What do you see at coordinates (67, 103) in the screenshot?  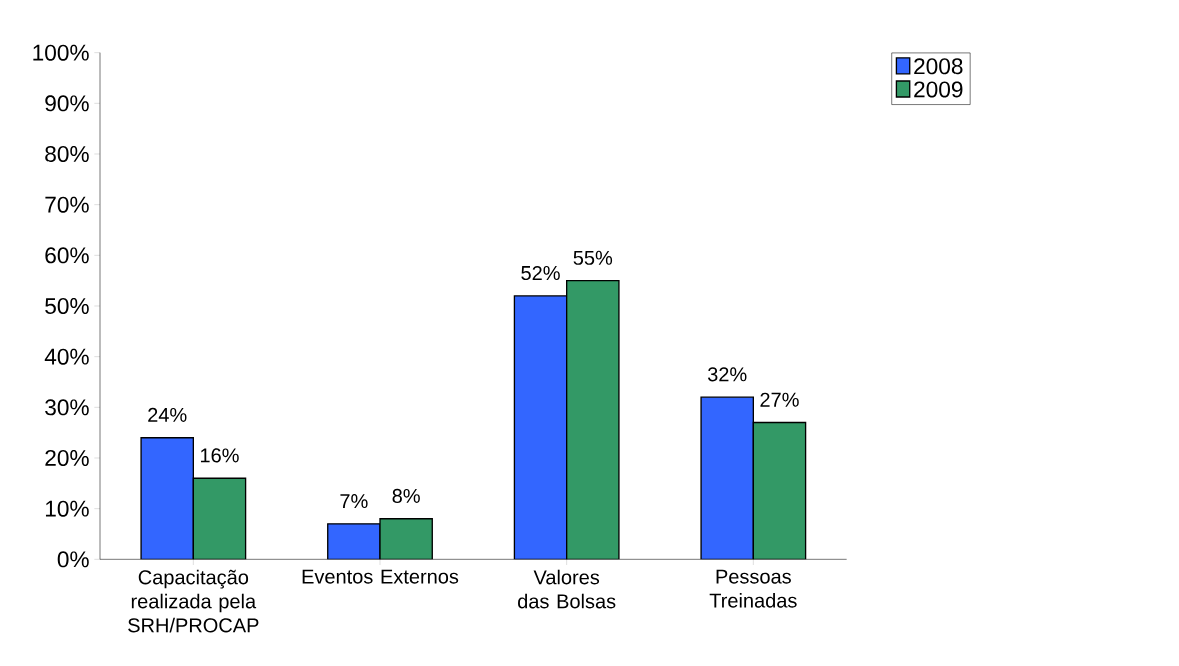 I see `y-tick-label: 90%` at bounding box center [67, 103].